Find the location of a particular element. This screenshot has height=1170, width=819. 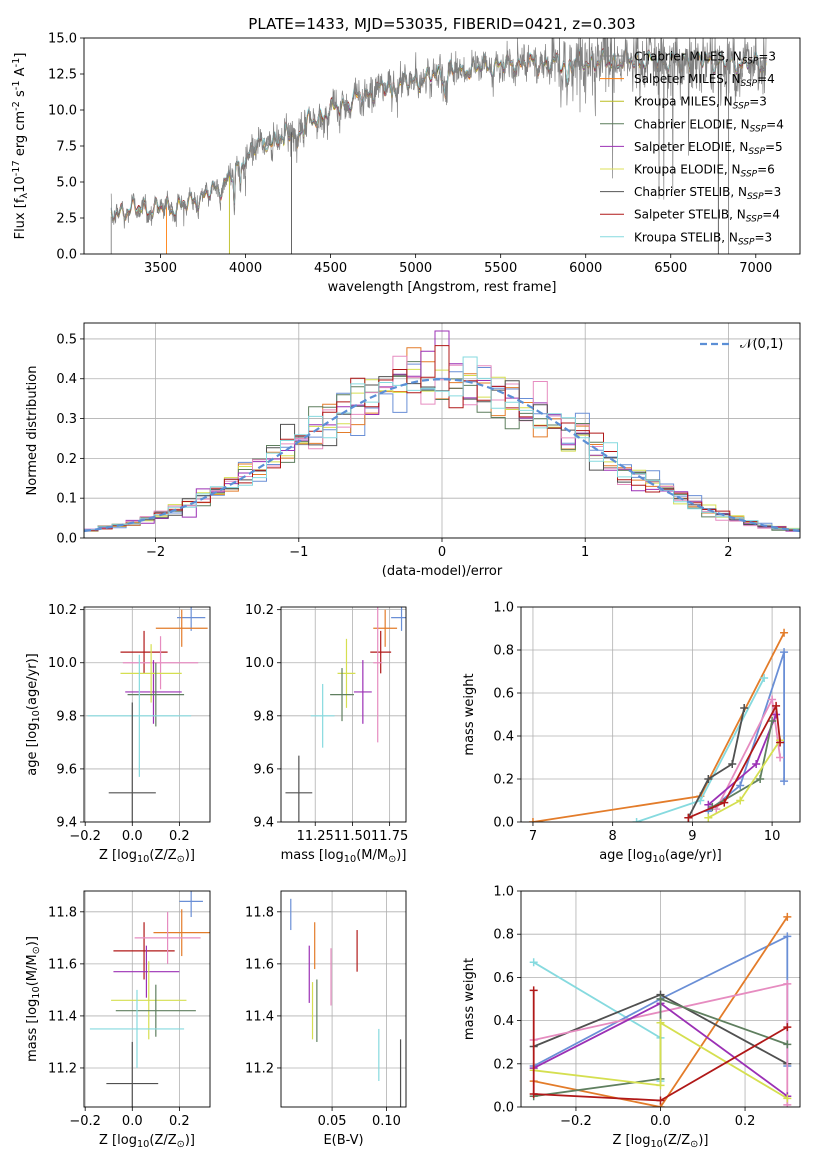

y-tick-label: 0.6 is located at coordinates (503, 694).